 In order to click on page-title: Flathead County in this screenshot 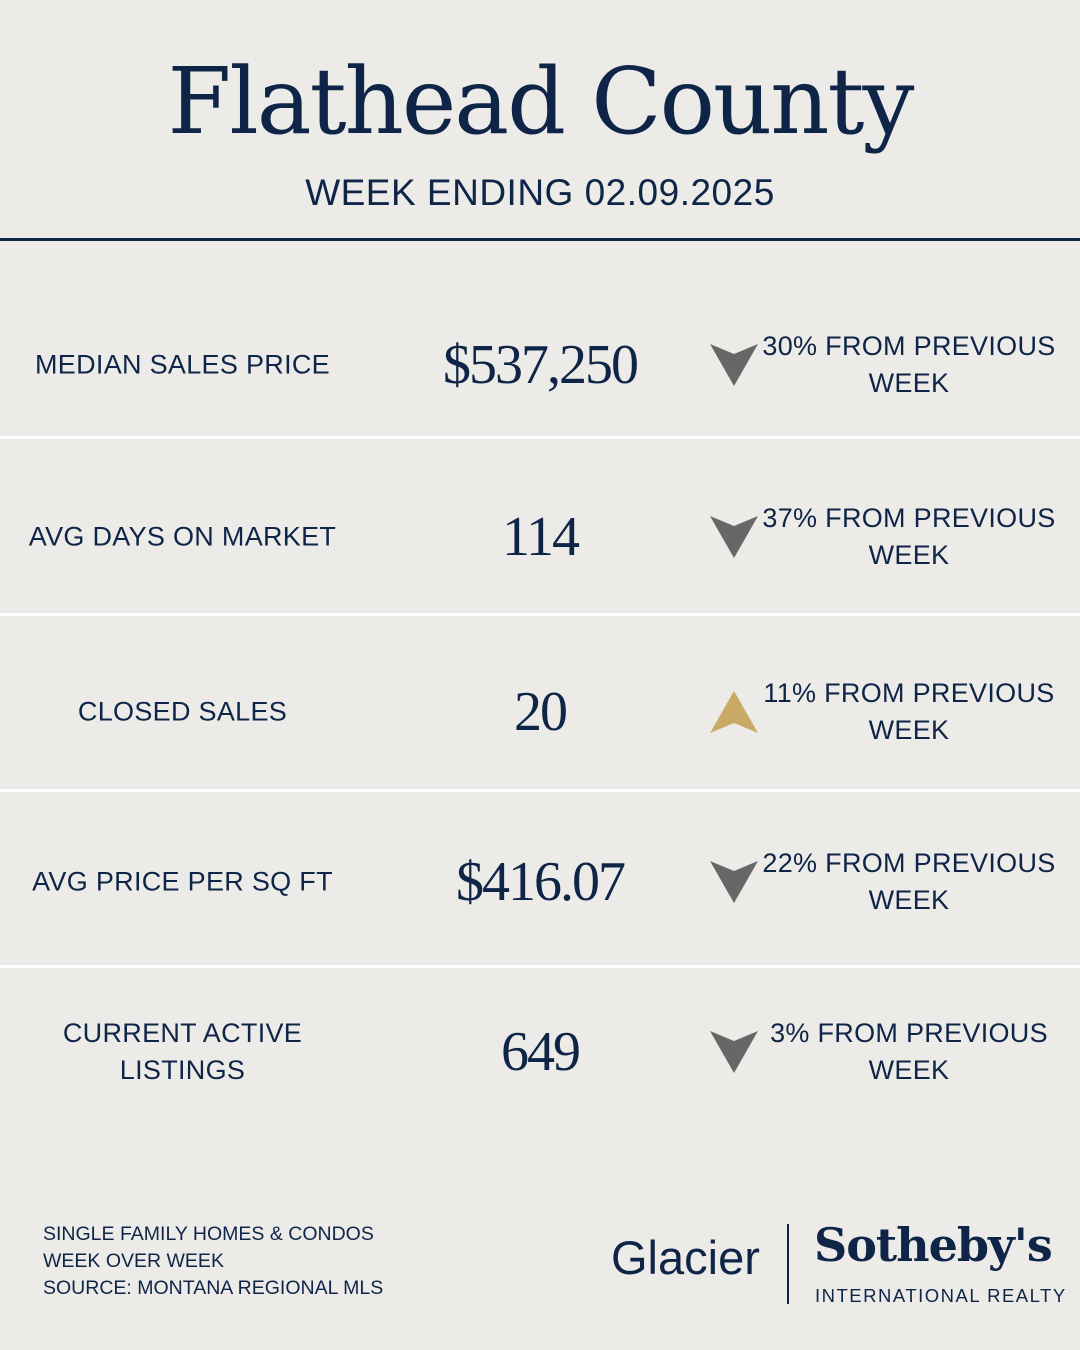, I will do `click(541, 101)`.